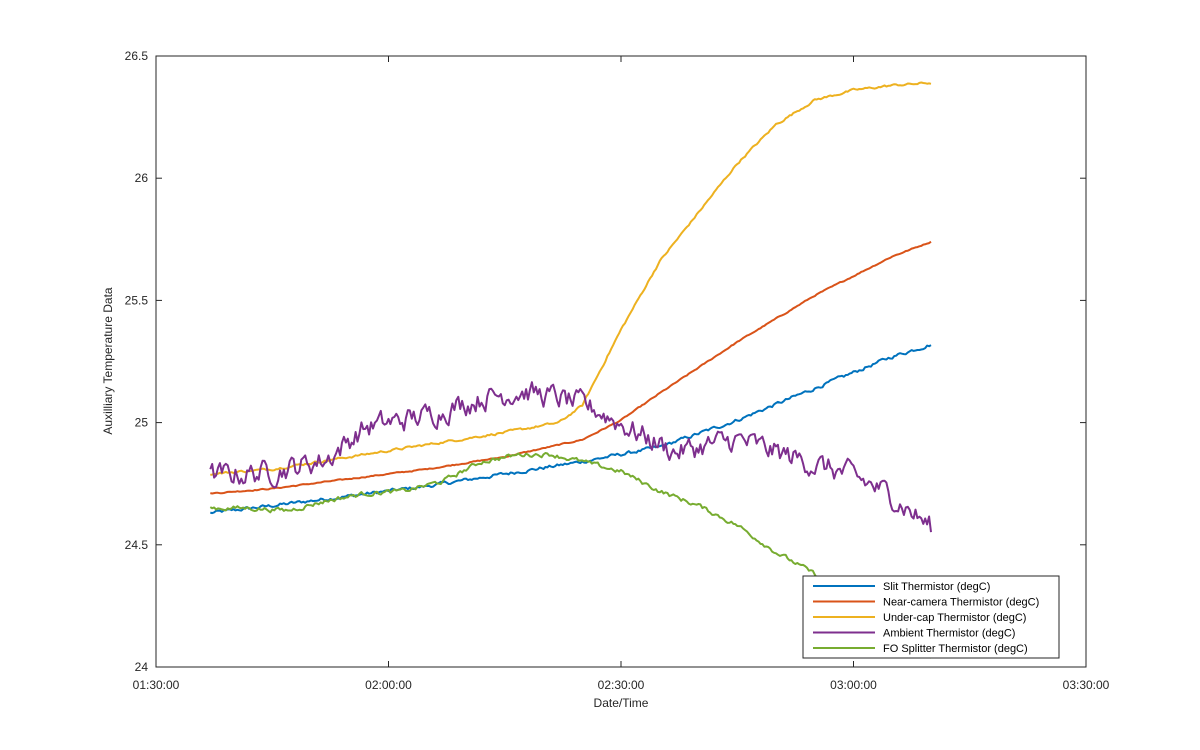 Image resolution: width=1200 pixels, height=750 pixels. I want to click on y-tick-label: 26, so click(142, 178).